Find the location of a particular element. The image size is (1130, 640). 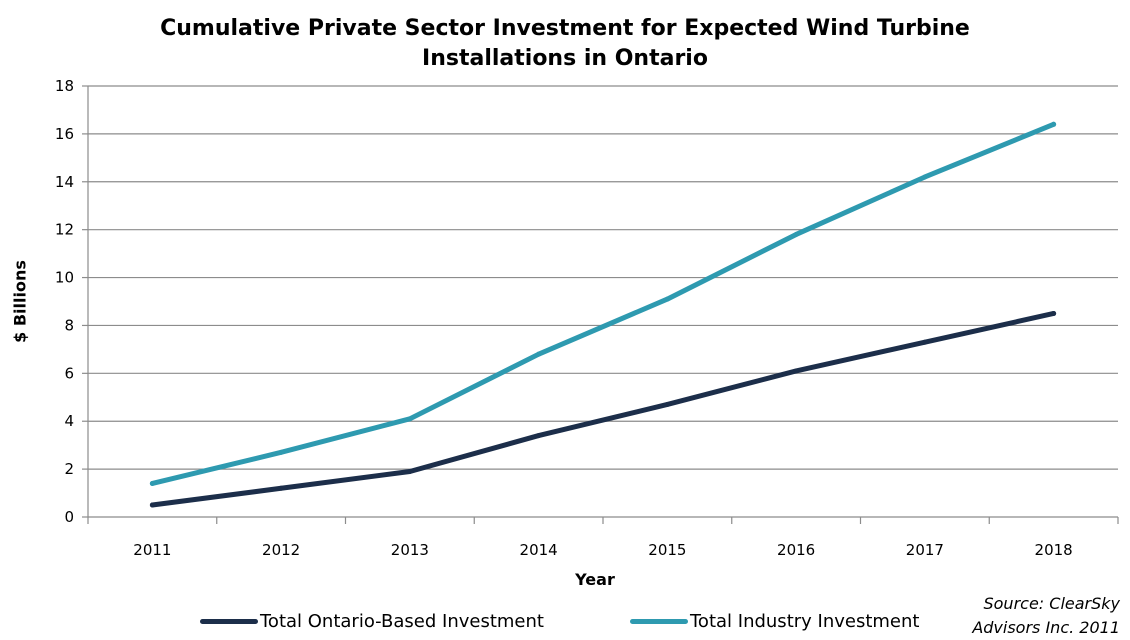

legend-item-ontario: Total Ontario-Based Investment is located at coordinates (372, 621).